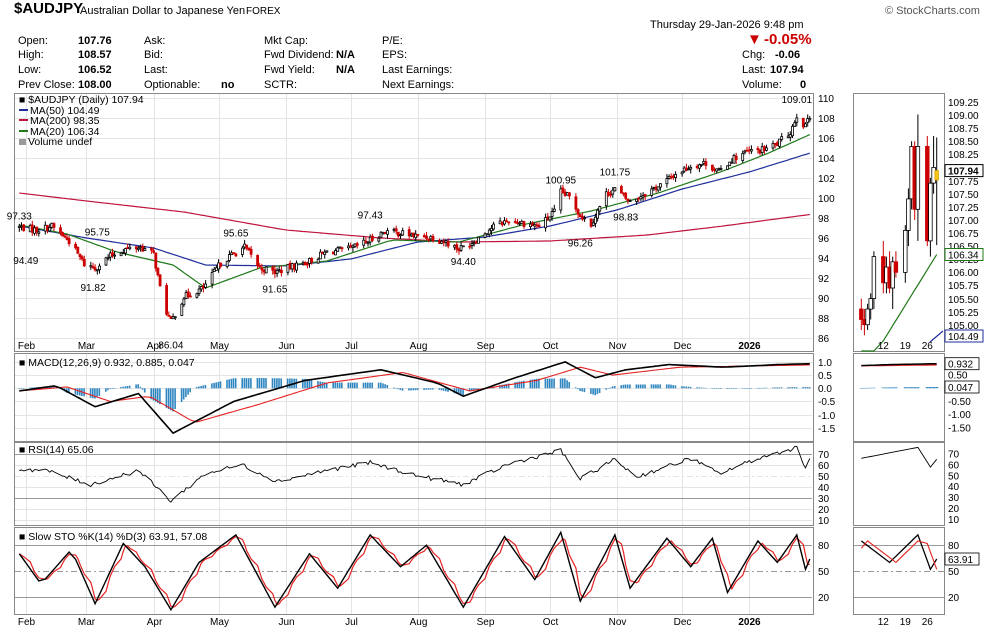 The height and width of the screenshot is (633, 1000). I want to click on rsi-y-tick: 10, so click(824, 521).